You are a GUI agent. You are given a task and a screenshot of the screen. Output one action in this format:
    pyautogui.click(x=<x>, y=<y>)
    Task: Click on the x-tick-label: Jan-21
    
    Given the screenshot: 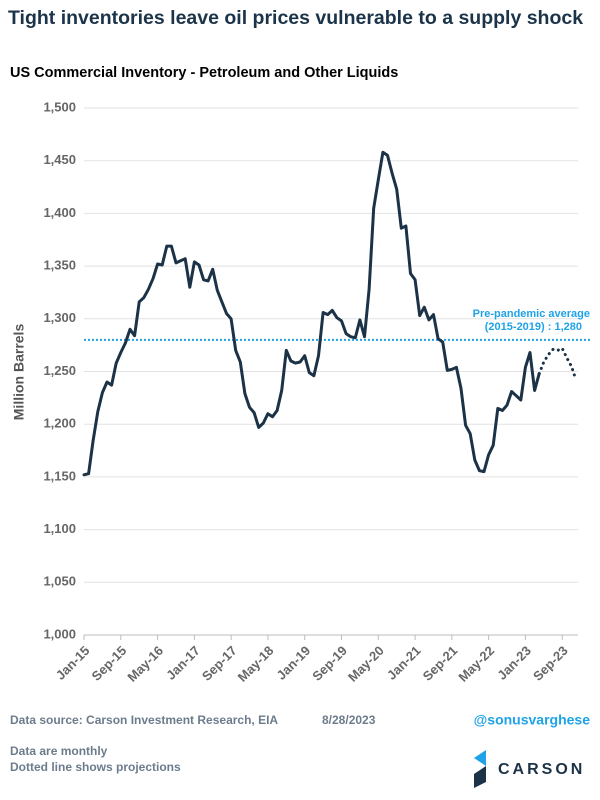 What is the action you would take?
    pyautogui.click(x=404, y=663)
    